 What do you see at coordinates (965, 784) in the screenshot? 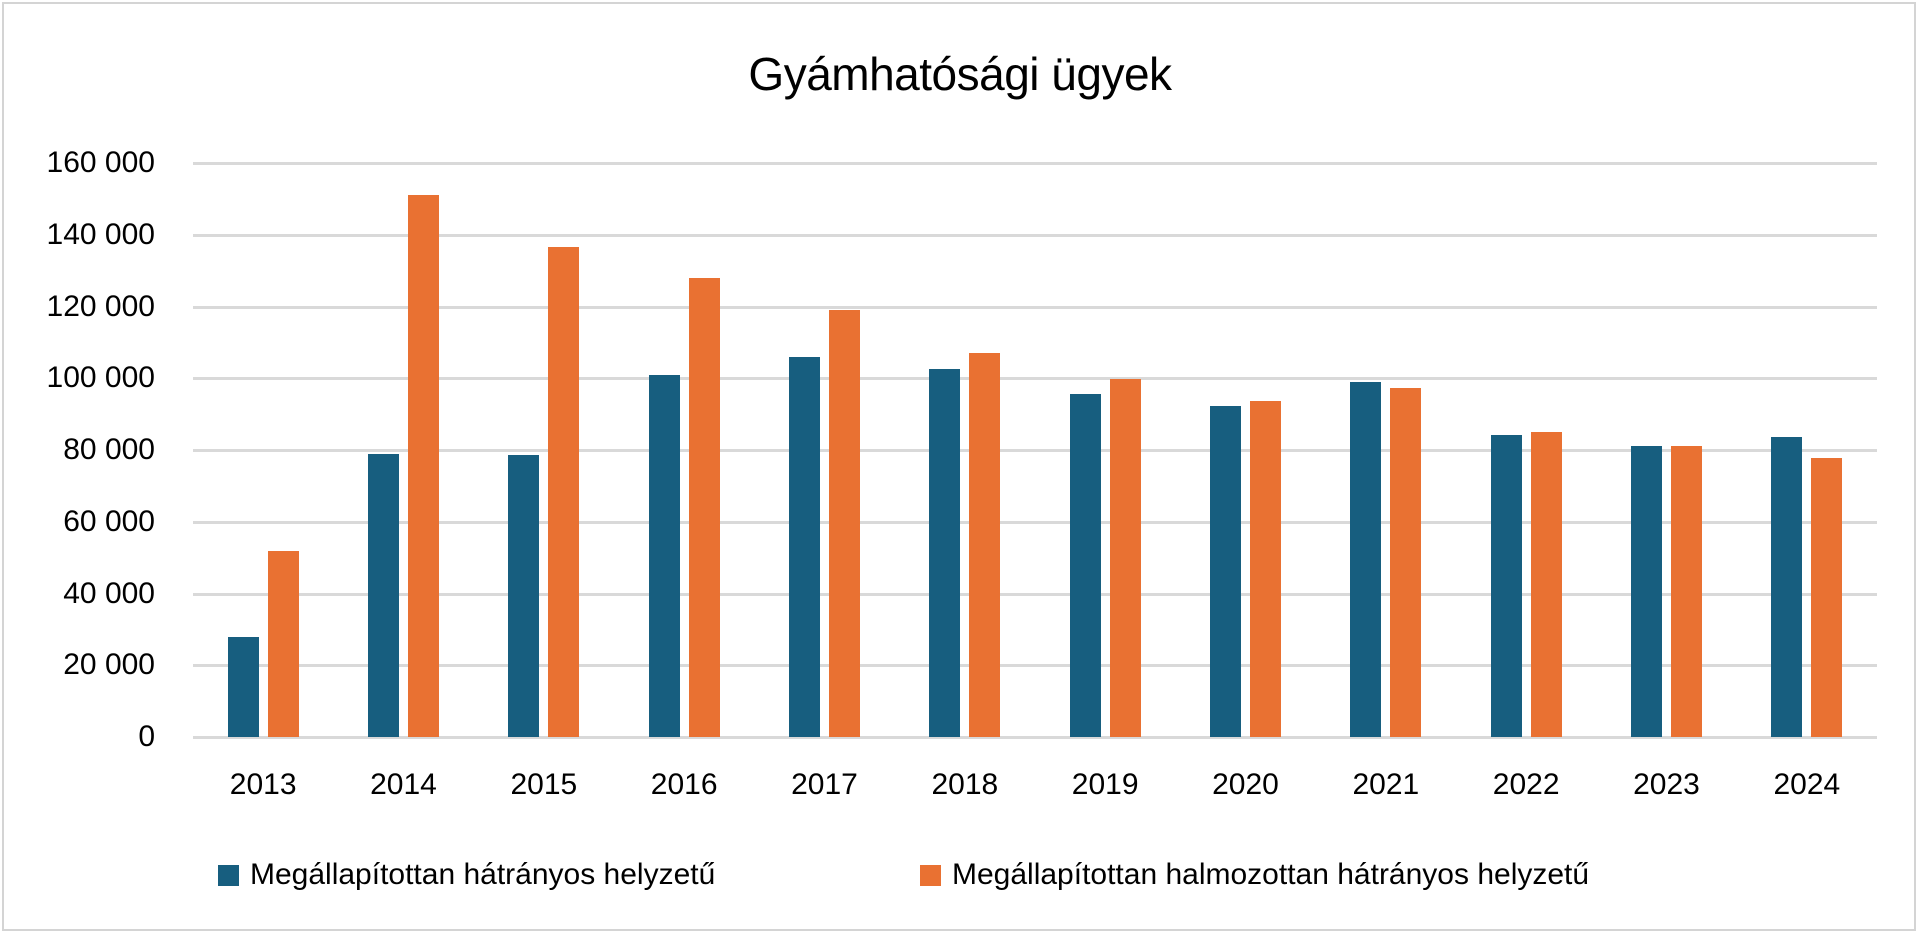
I see `x-tick-label: 2018` at bounding box center [965, 784].